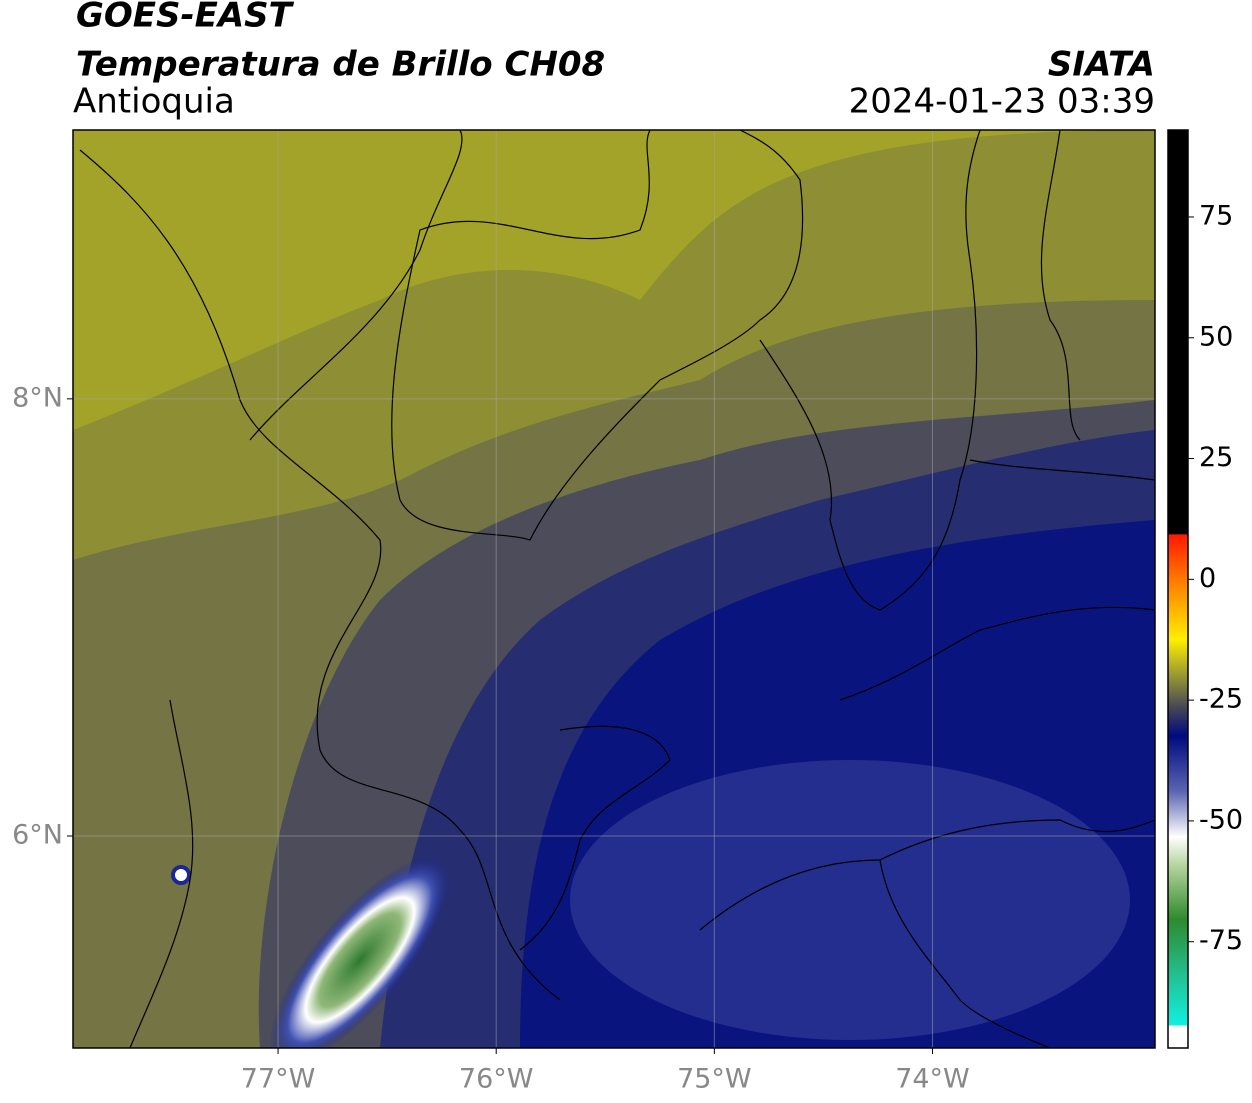 This screenshot has height=1103, width=1252. I want to click on colorbar-tick-label: 0, so click(1207, 578).